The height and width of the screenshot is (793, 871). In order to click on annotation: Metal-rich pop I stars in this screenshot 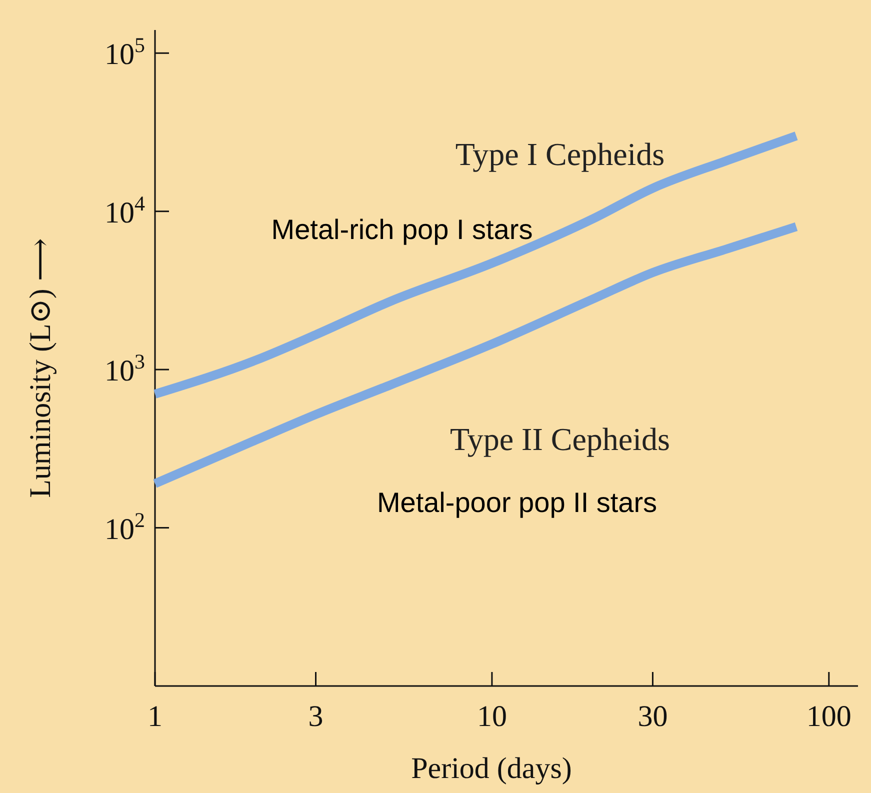, I will do `click(402, 229)`.